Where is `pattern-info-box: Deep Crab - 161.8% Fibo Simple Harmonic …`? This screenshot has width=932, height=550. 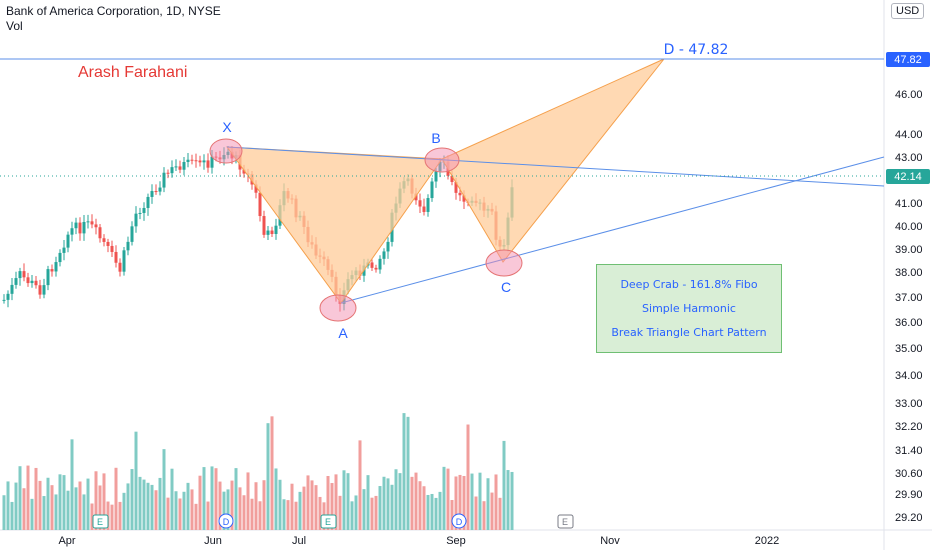 pattern-info-box: Deep Crab - 161.8% Fibo Simple Harmonic … is located at coordinates (689, 308).